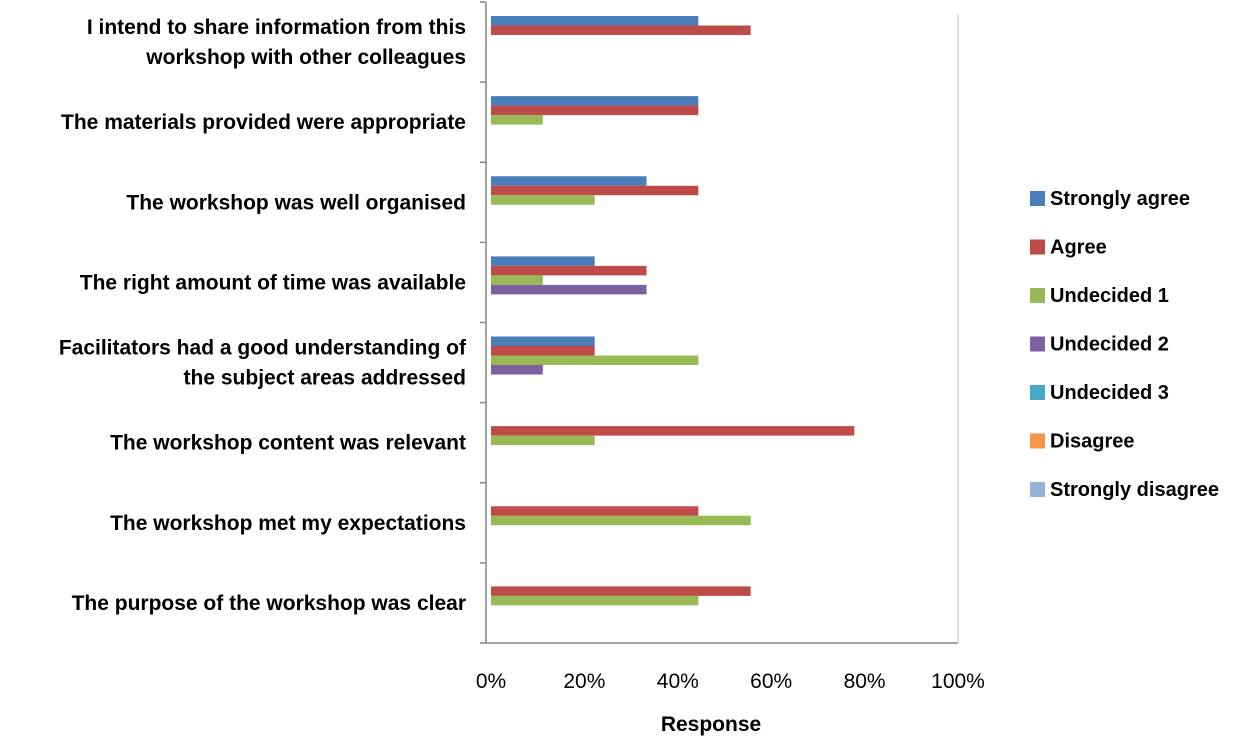 This screenshot has width=1242, height=741. I want to click on legend-label: Undecided 3, so click(1109, 393).